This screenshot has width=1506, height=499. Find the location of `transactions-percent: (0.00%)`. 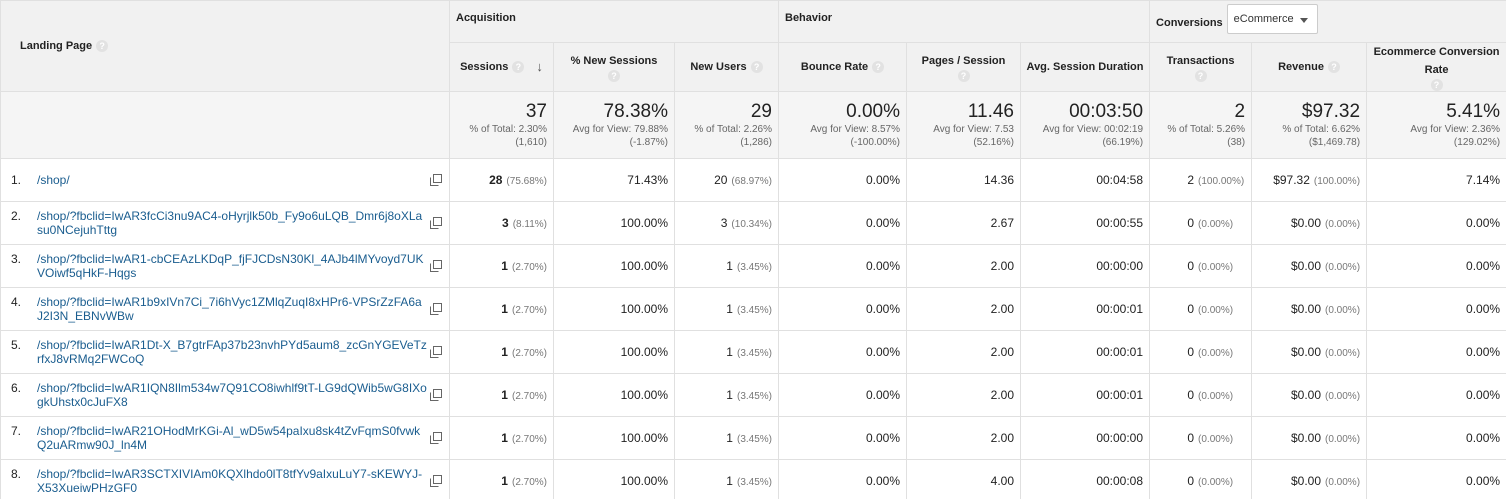

transactions-percent: (0.00%) is located at coordinates (1216, 267).